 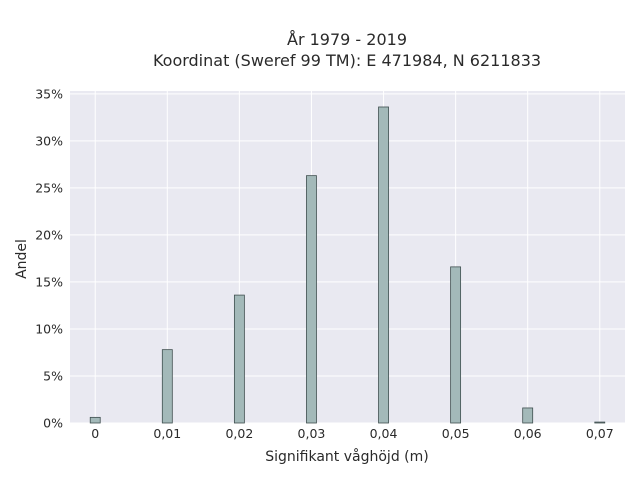 What do you see at coordinates (600, 433) in the screenshot?
I see `x-tick-label: 0,07` at bounding box center [600, 433].